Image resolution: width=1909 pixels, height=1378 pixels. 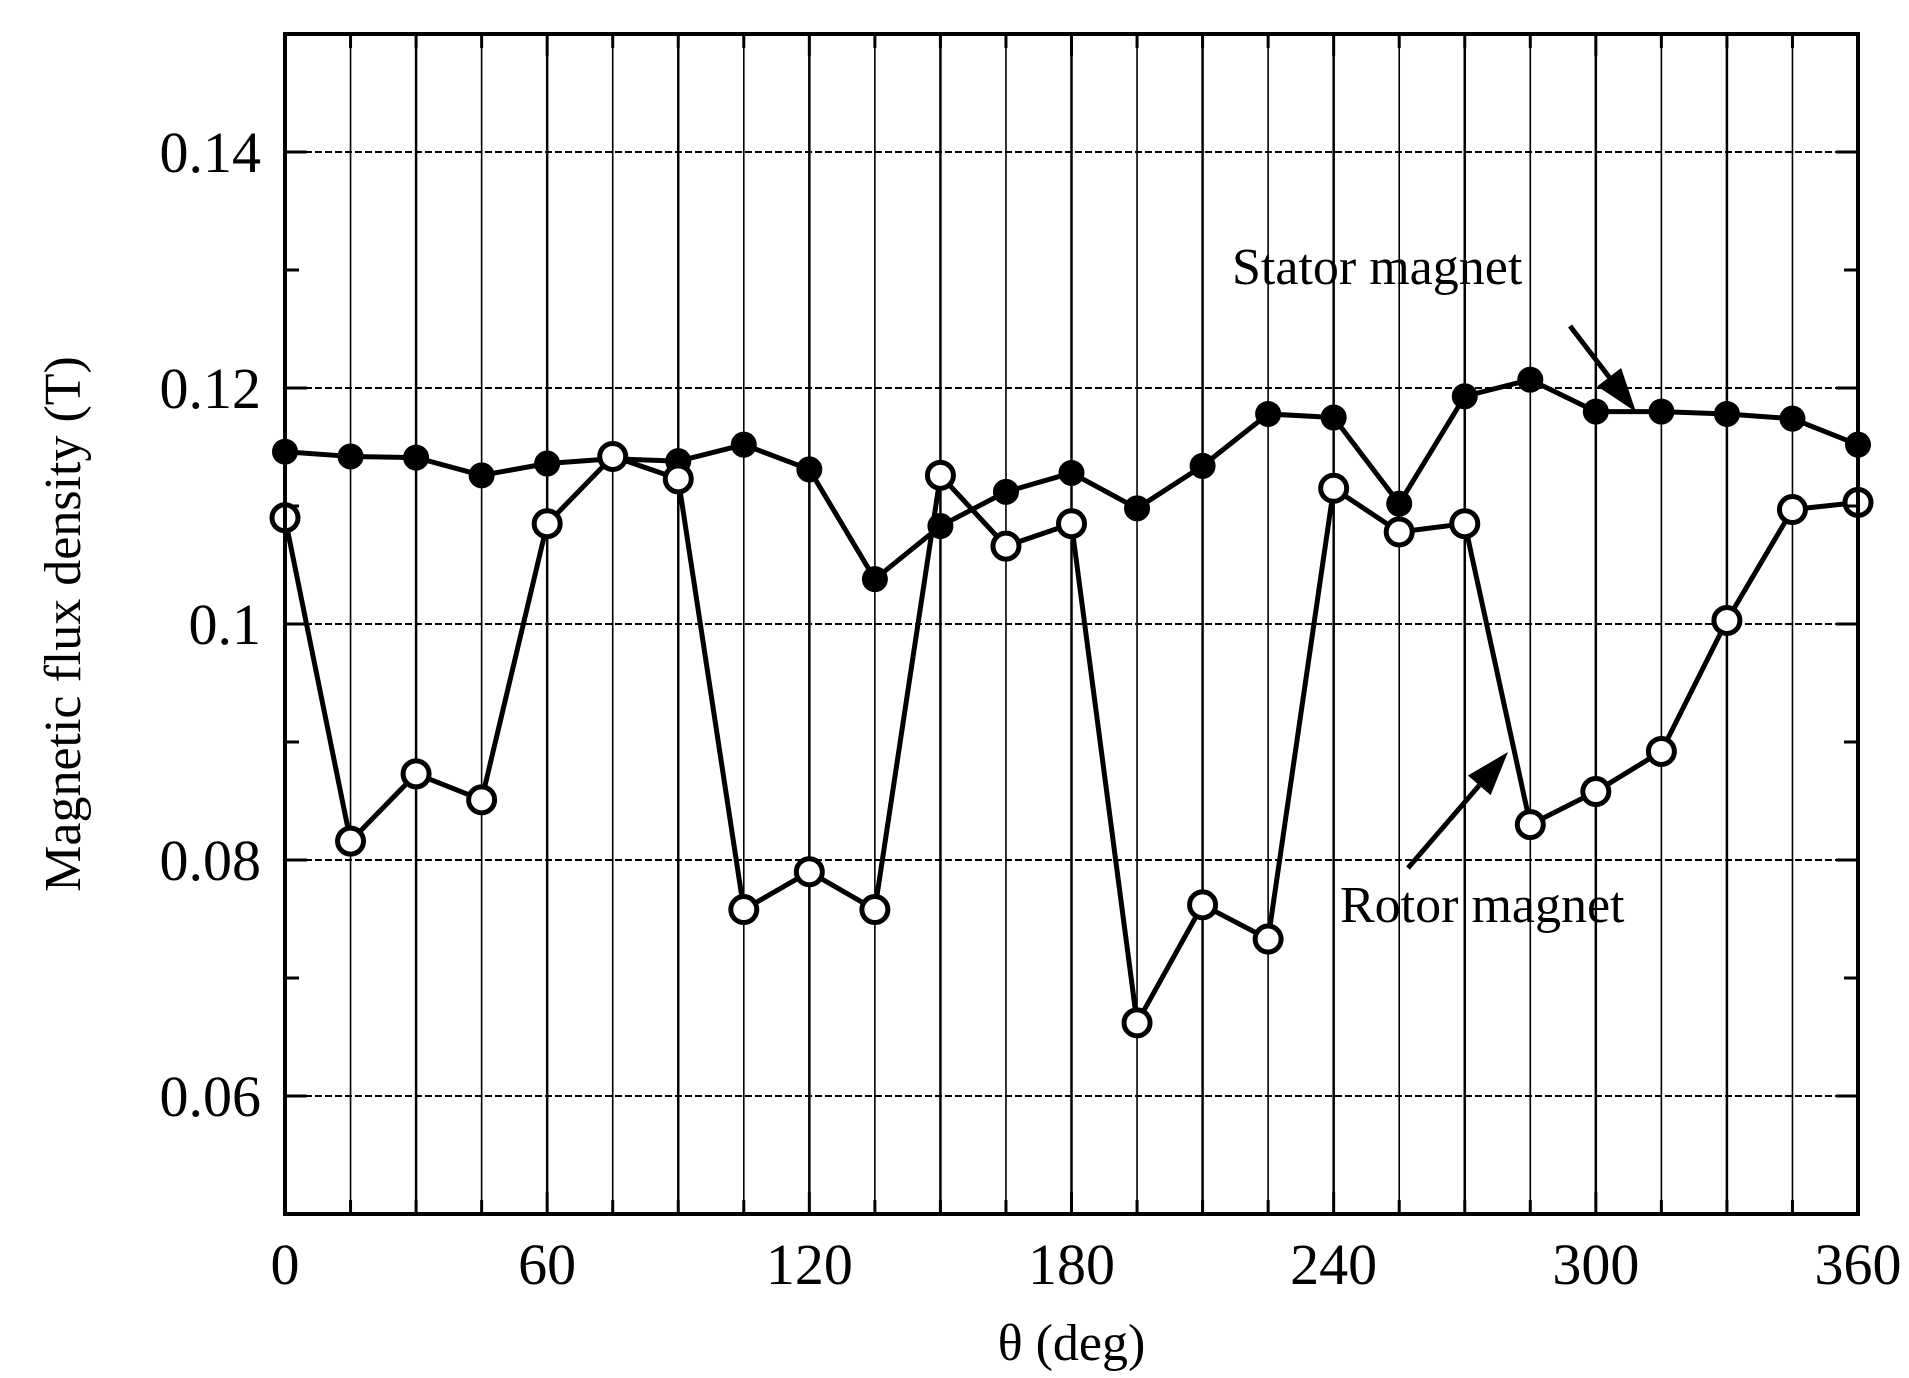 I want to click on x-tick-label: 180, so click(x=1071, y=1264).